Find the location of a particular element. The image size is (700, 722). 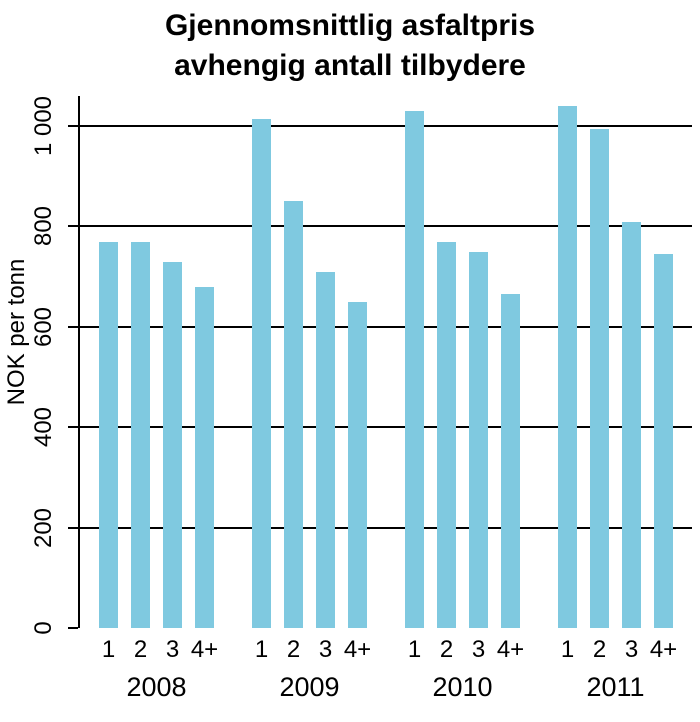

x-year-label-2010: 2010 is located at coordinates (462, 687).